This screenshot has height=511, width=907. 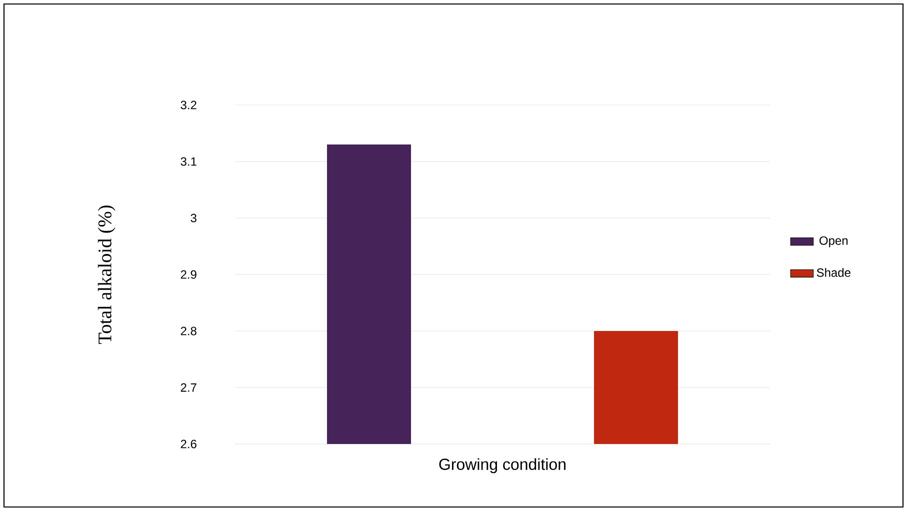 I want to click on y-tick-label: 2.9, so click(x=188, y=274).